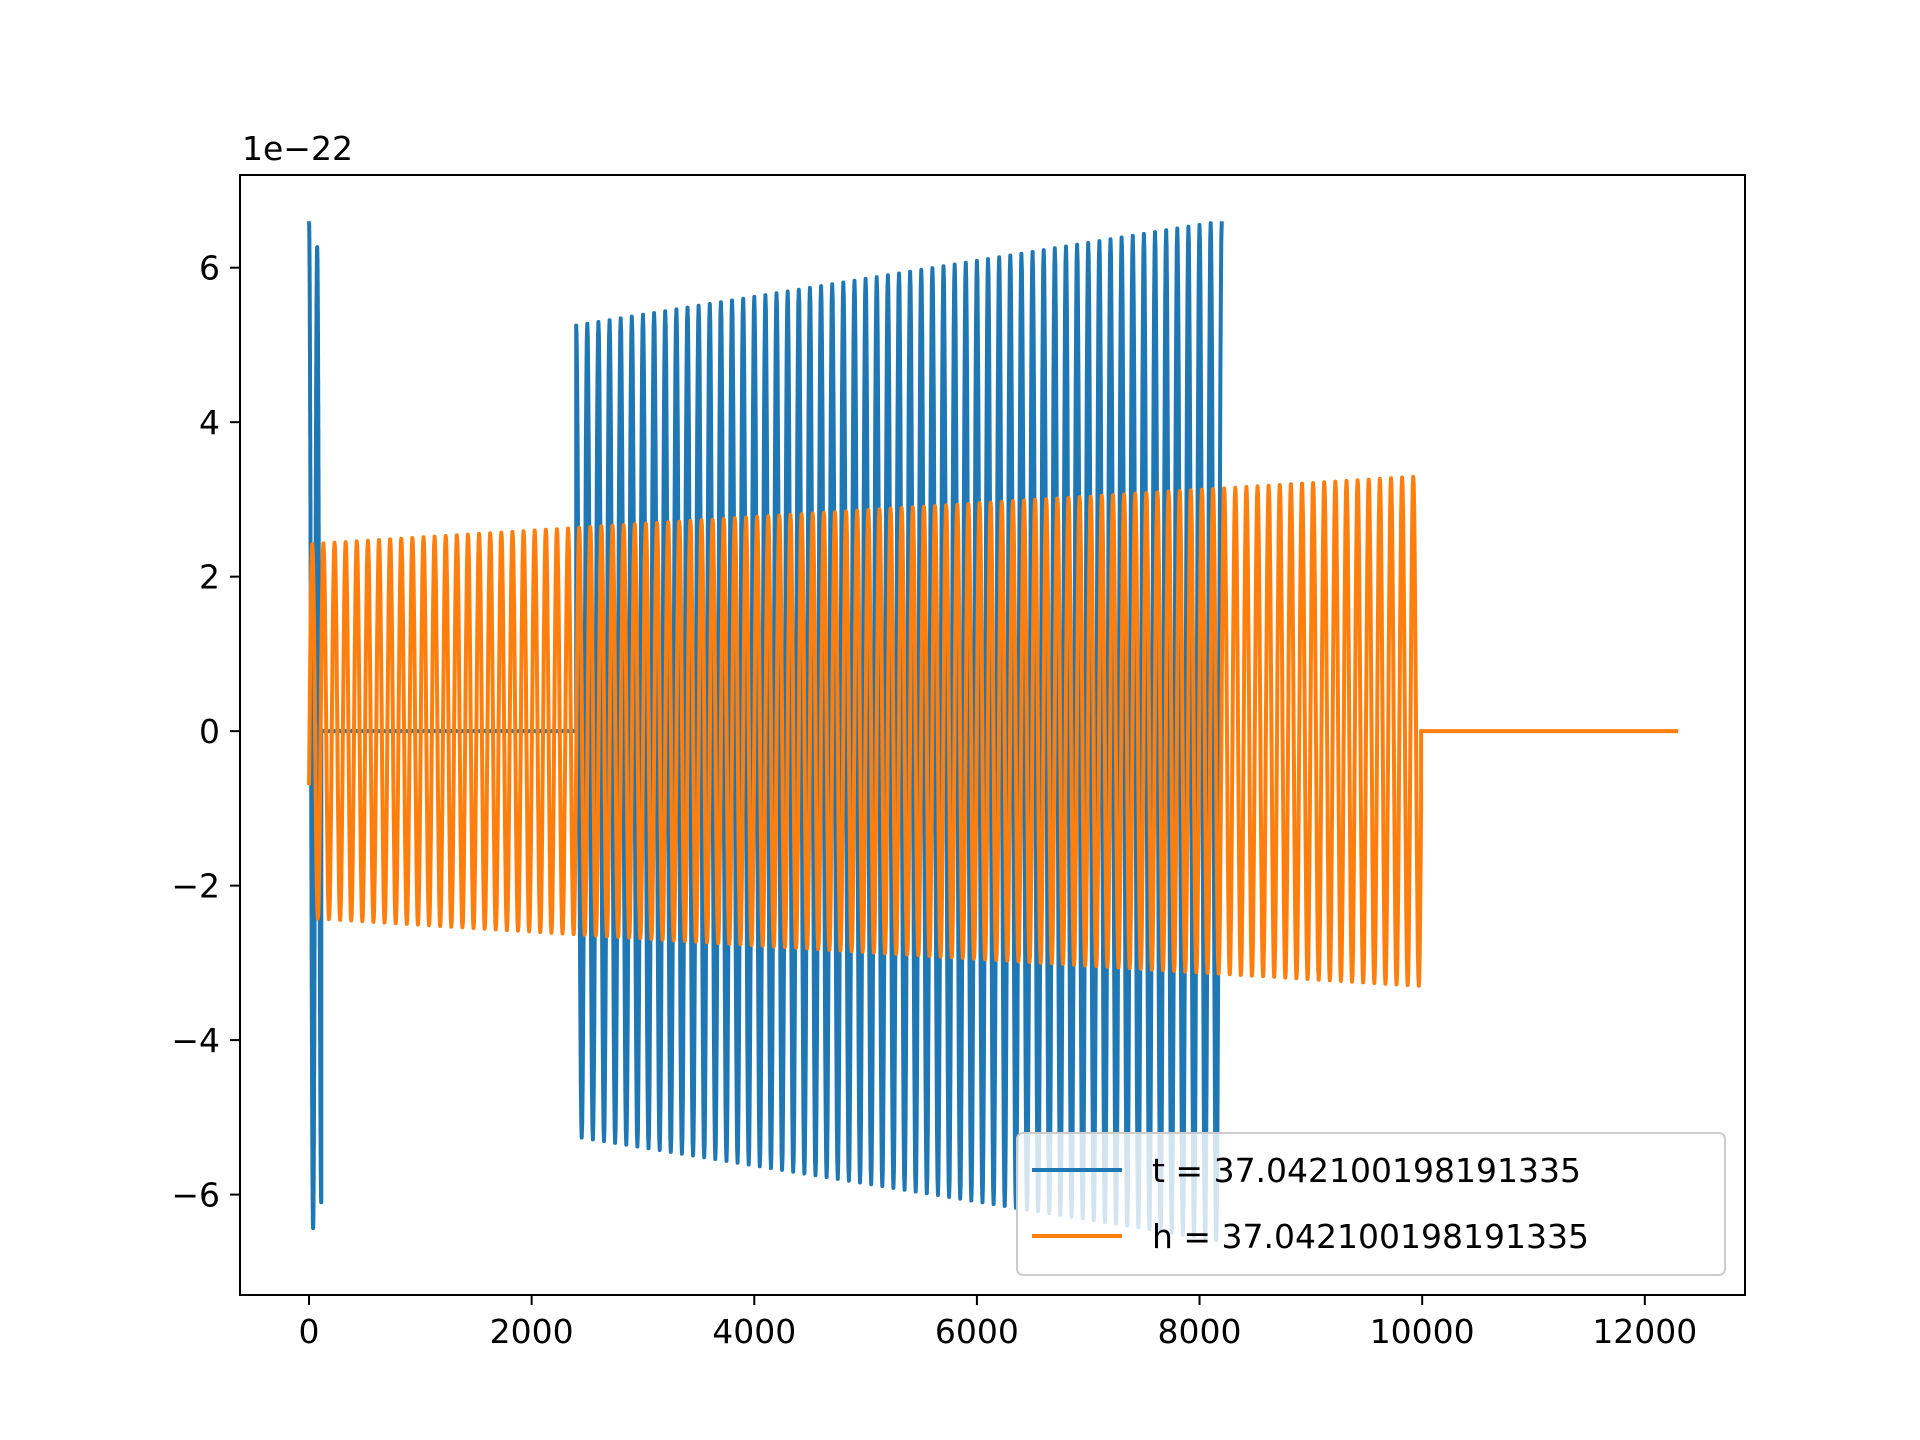  What do you see at coordinates (195, 1195) in the screenshot?
I see `y-tick-label: −6` at bounding box center [195, 1195].